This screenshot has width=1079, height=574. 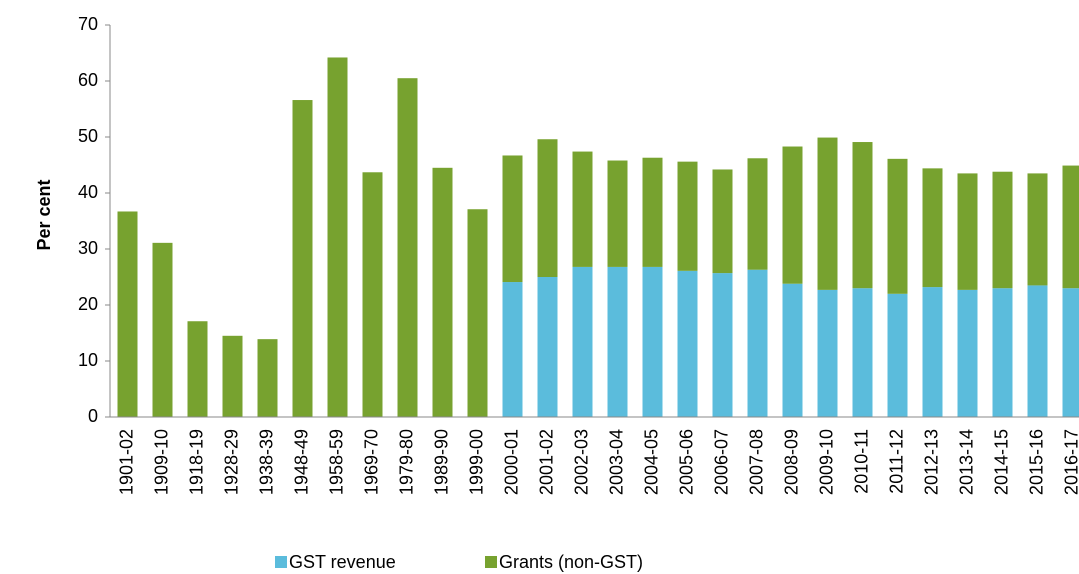 I want to click on x-tick-label: 2000-01, so click(x=511, y=462).